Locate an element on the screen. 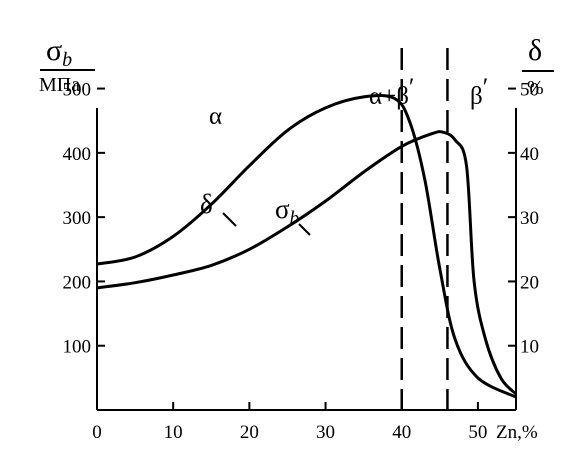  sigma-symbol: σ is located at coordinates (54, 50).